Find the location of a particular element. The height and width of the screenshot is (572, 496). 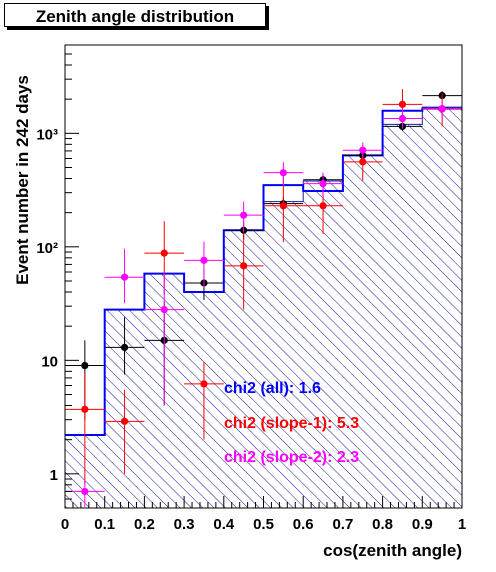

y-tick-label: 10 is located at coordinates (49, 361).